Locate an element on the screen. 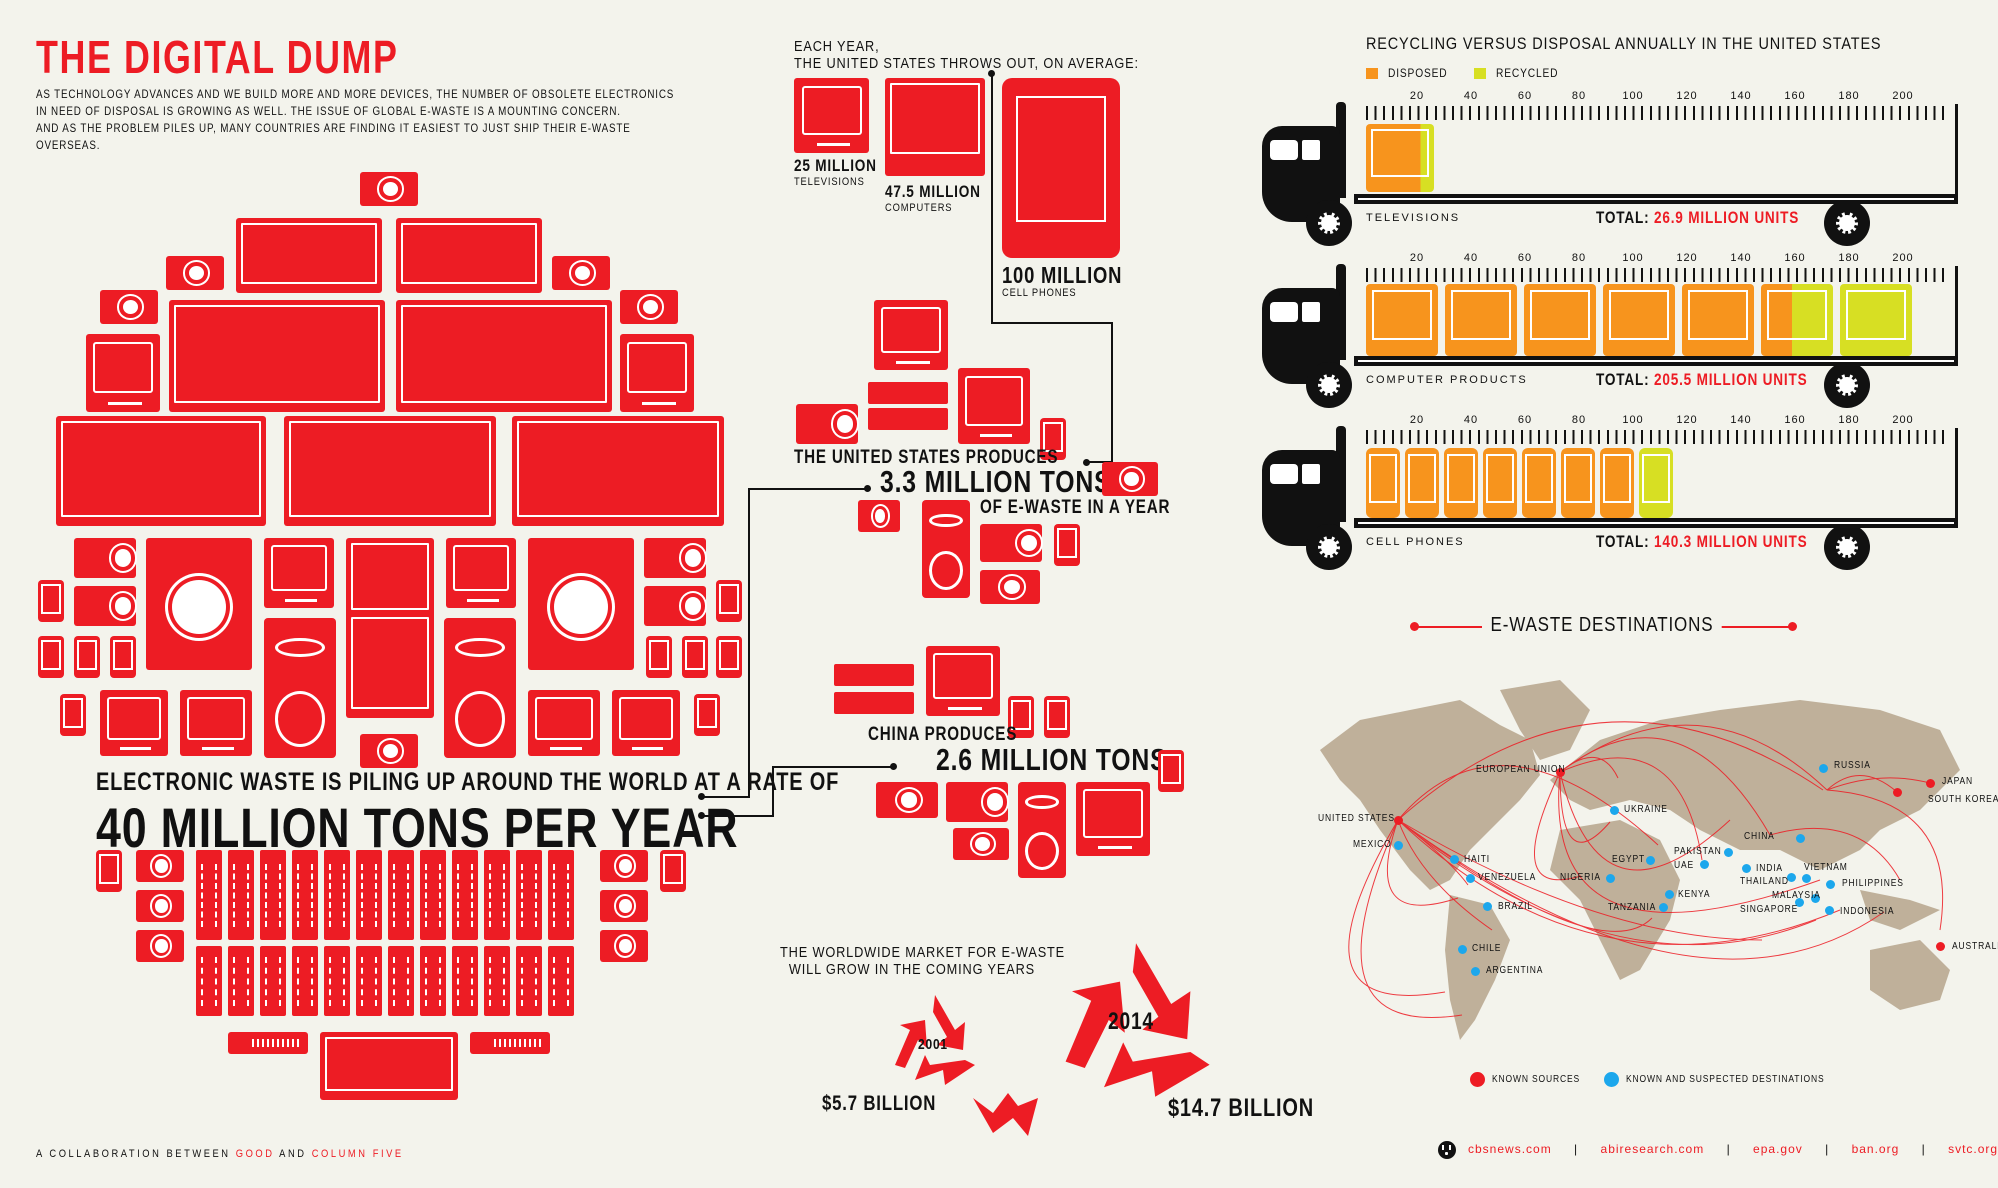  washing-machine-icon is located at coordinates (581, 604).